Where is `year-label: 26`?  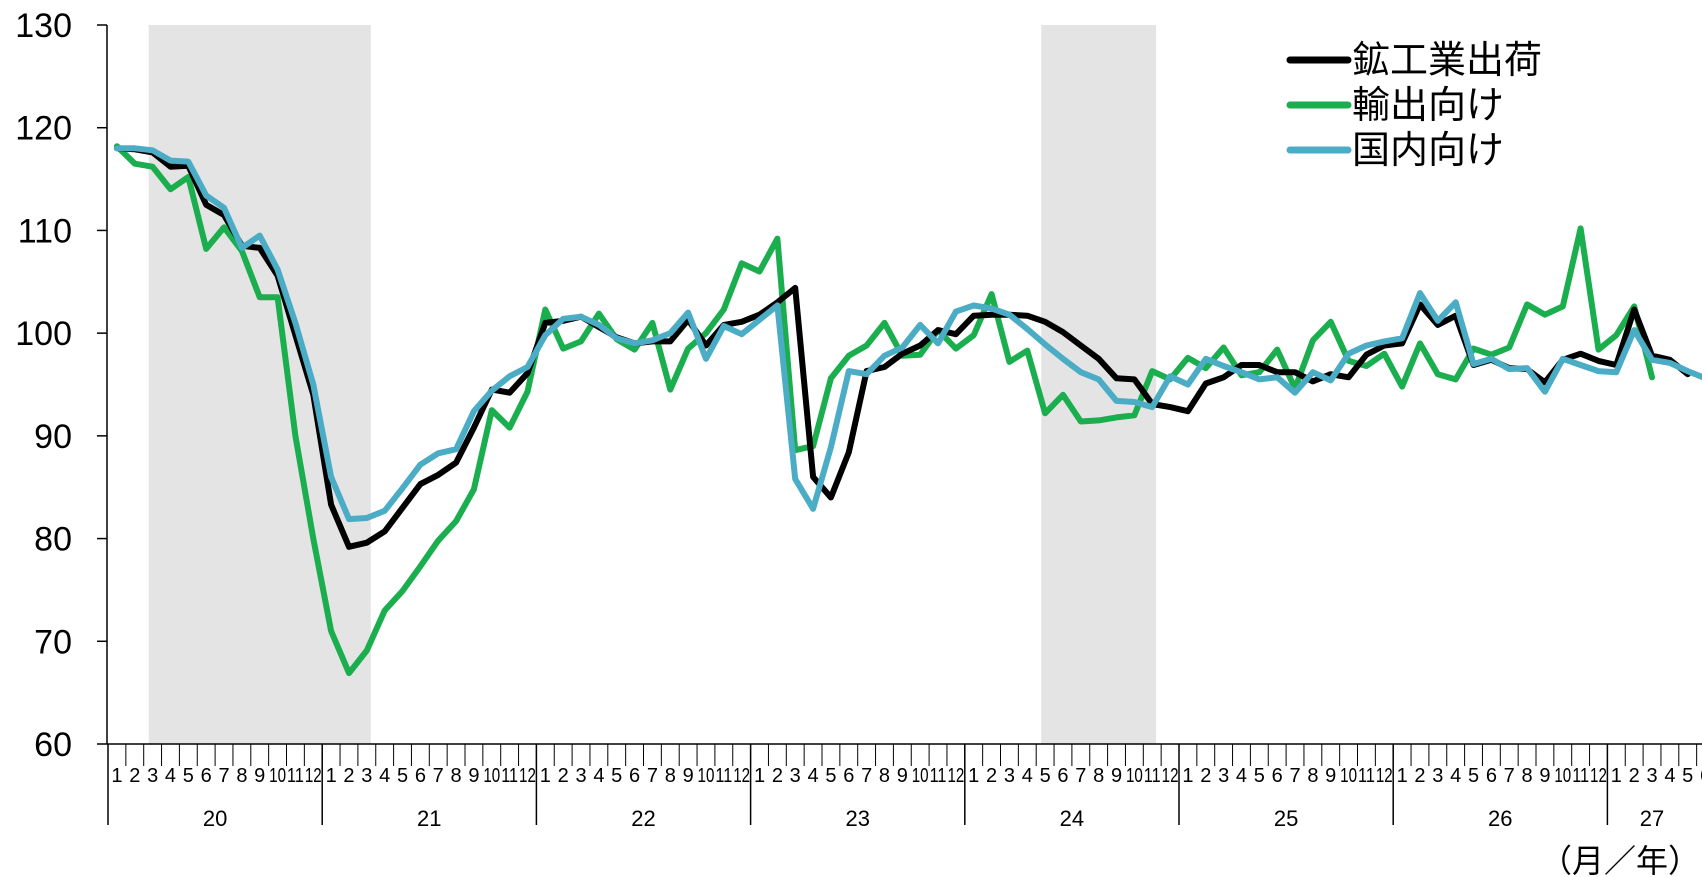
year-label: 26 is located at coordinates (1500, 818).